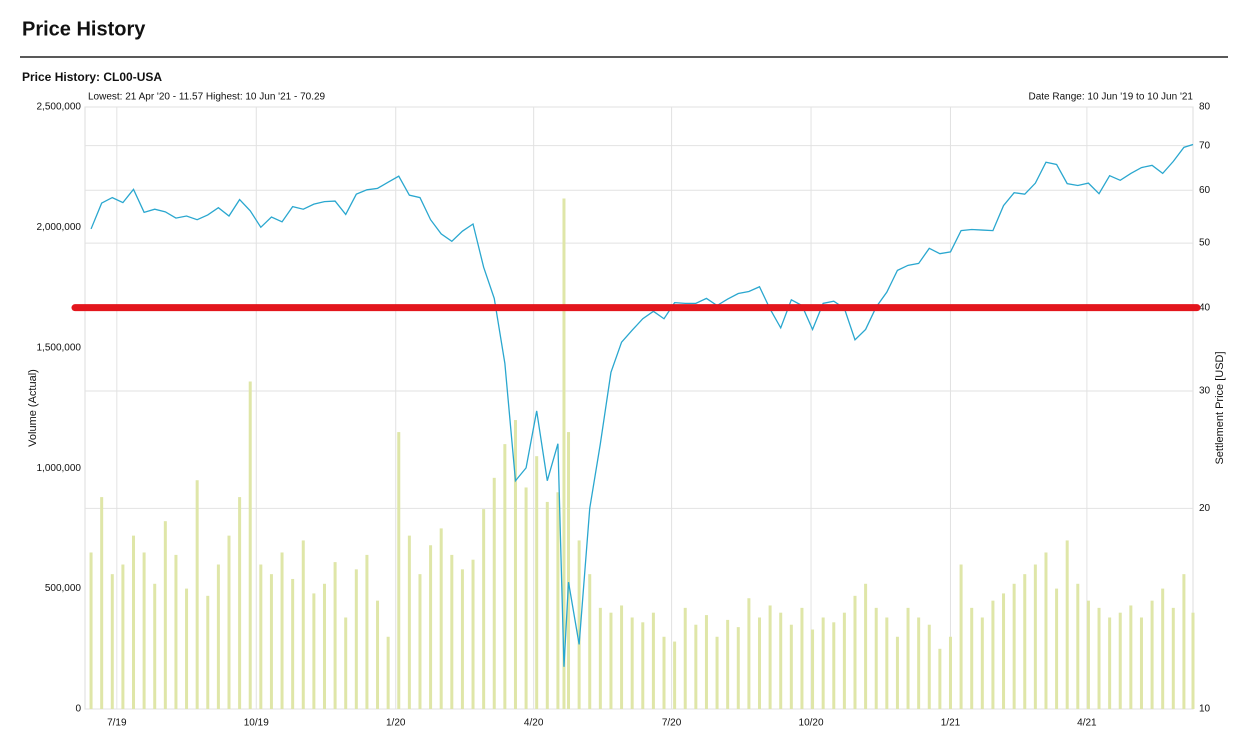 Image resolution: width=1260 pixels, height=741 pixels. I want to click on x-tick-label: 1/20, so click(396, 723).